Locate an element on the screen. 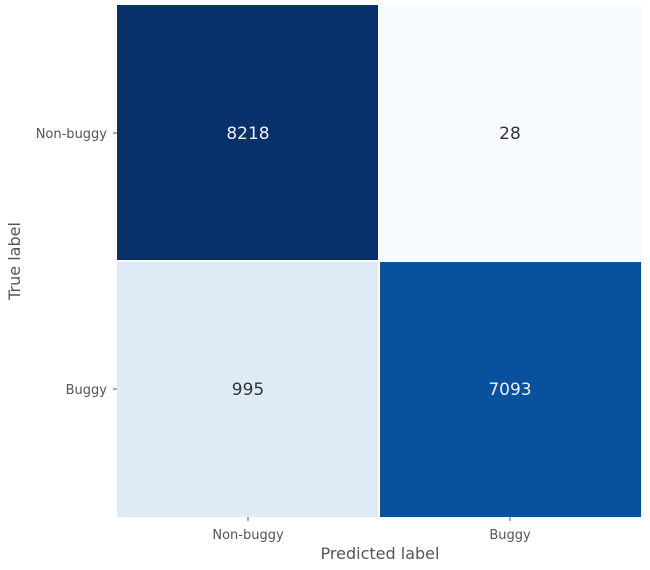 The height and width of the screenshot is (570, 650). y-tick-label-1: Buggy is located at coordinates (87, 390).